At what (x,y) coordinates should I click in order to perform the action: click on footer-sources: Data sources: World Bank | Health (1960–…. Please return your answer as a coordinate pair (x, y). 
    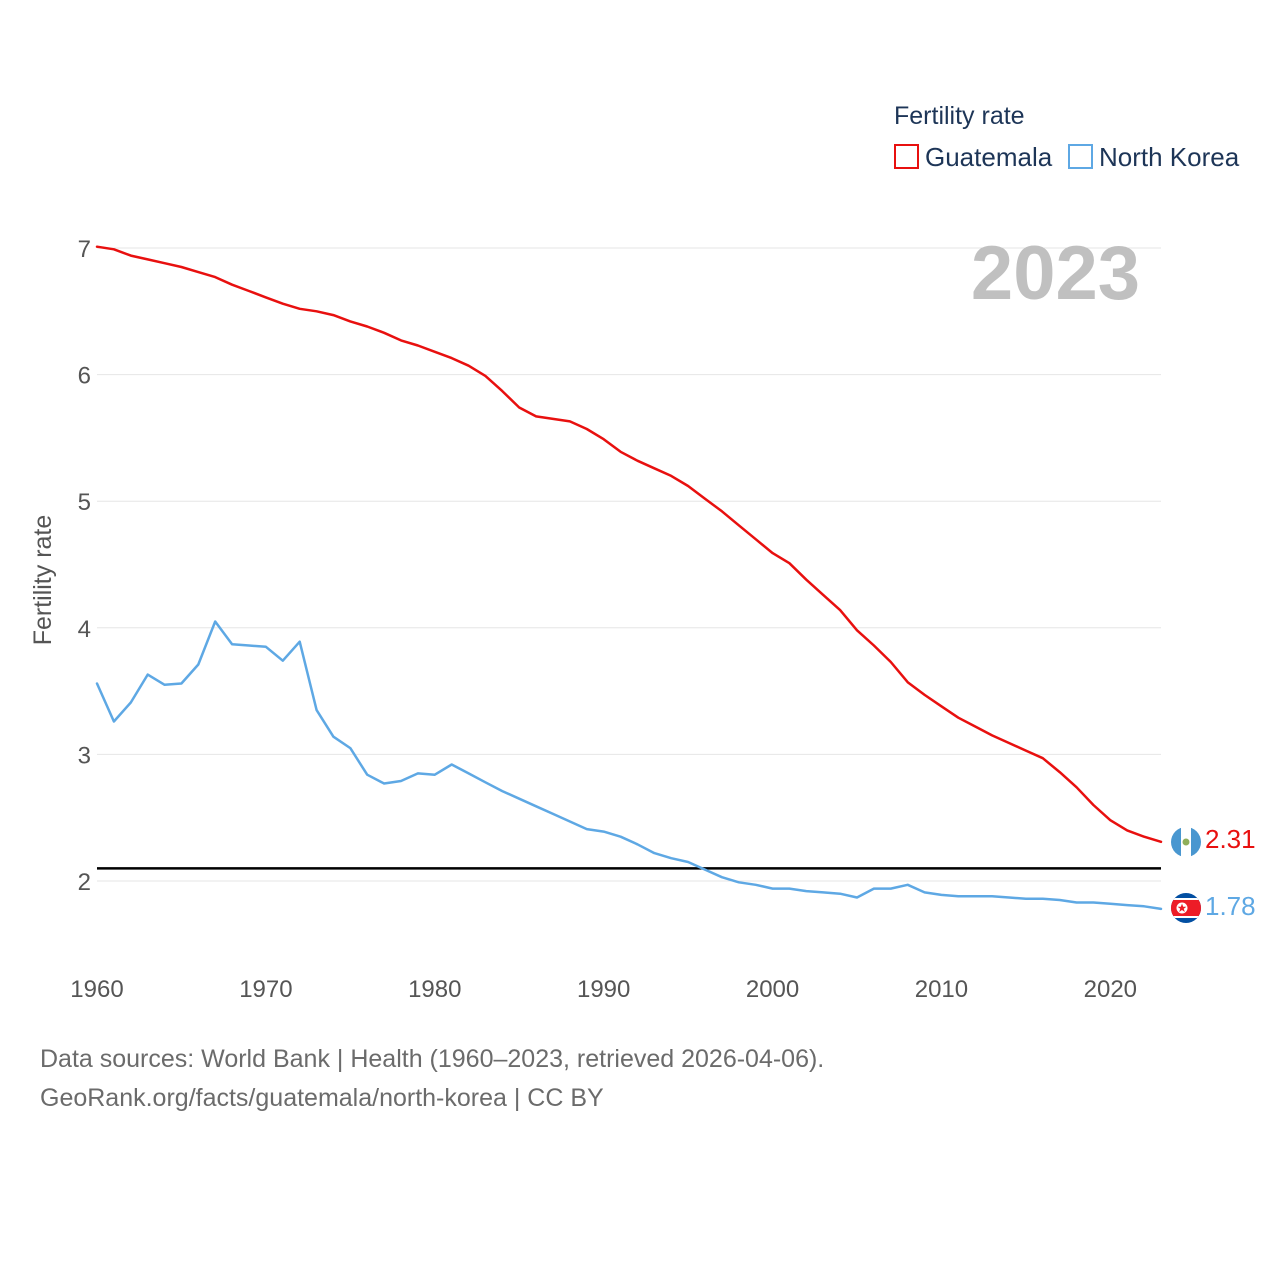
    Looking at the image, I should click on (432, 1059).